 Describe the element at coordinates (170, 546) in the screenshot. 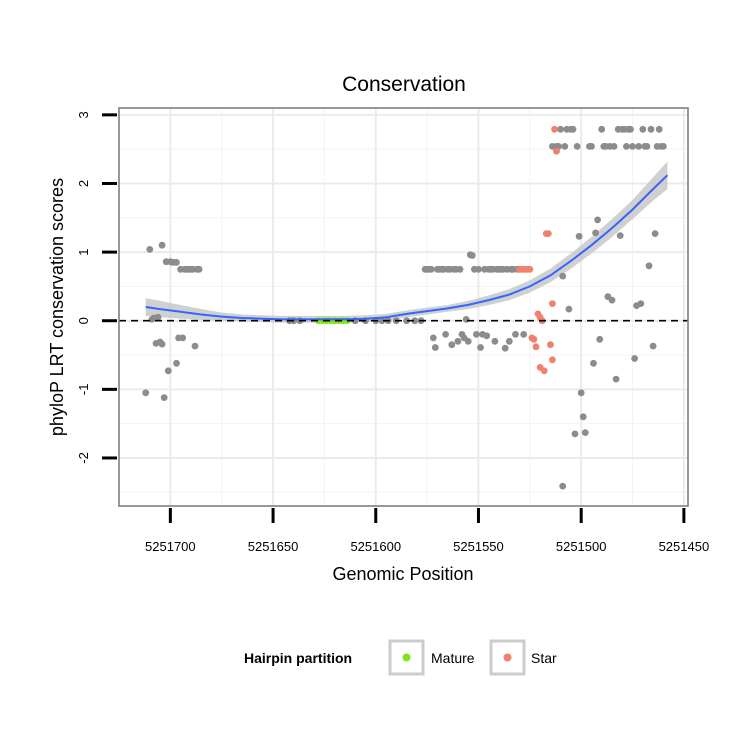

I see `x-tick-label: 5251700` at that location.